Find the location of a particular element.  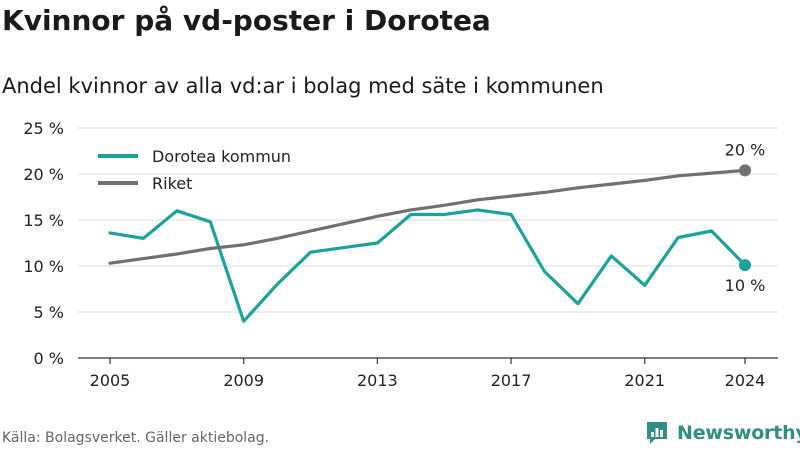

x-tick-label: 2021 is located at coordinates (644, 380).